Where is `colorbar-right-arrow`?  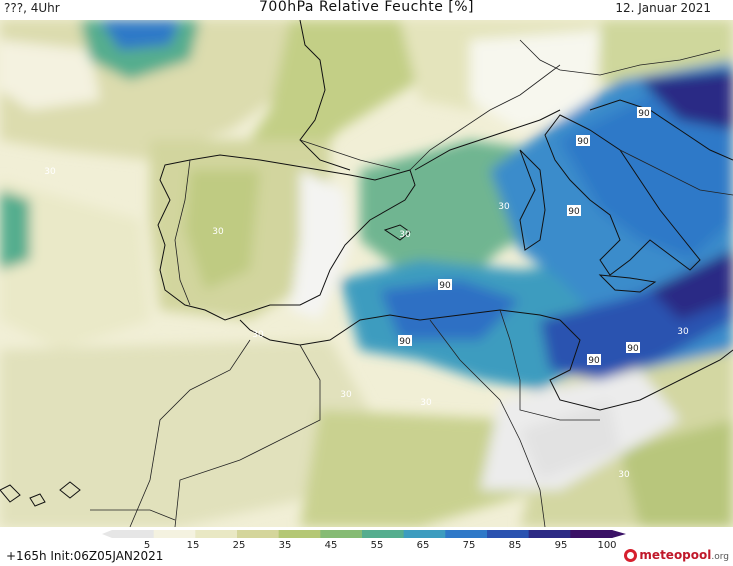 colorbar-right-arrow is located at coordinates (619, 534).